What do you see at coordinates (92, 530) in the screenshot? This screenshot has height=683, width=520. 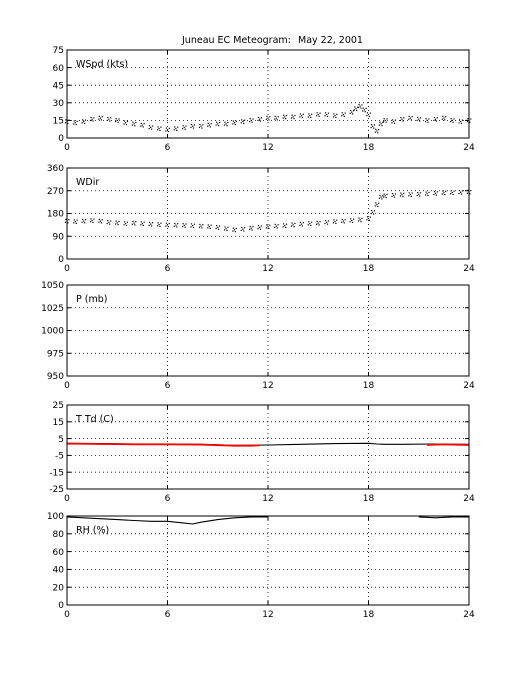 I see `relative-humidity-panel-label: RH (%)` at bounding box center [92, 530].